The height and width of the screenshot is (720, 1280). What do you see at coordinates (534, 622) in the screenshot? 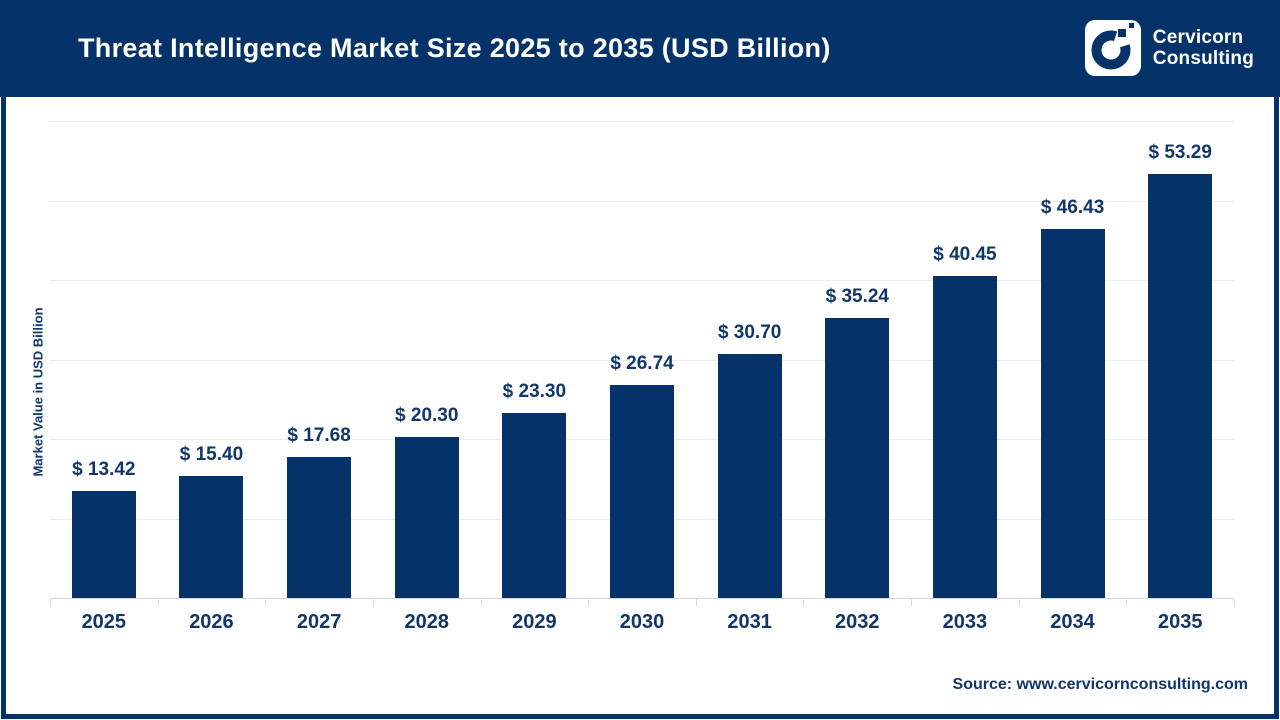
I see `x-axis-label-2029: 2029` at bounding box center [534, 622].